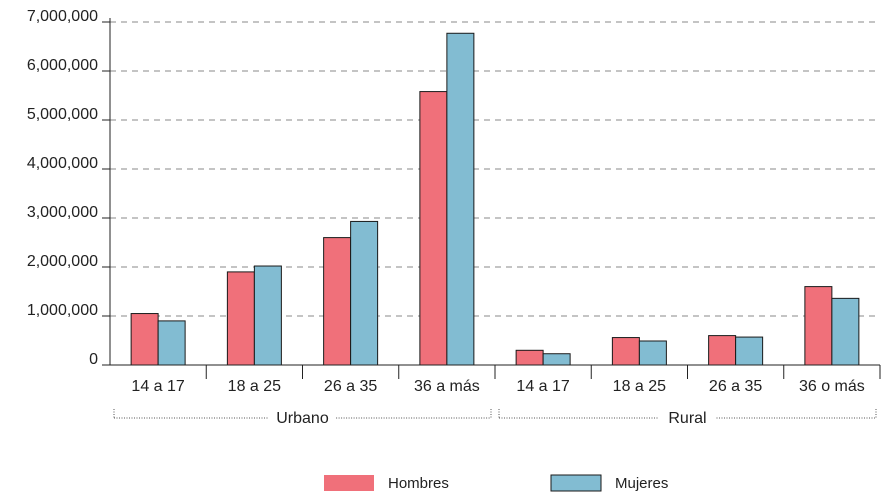 This screenshot has height=494, width=881. Describe the element at coordinates (349, 483) in the screenshot. I see `legend-swatch-hombres` at that location.